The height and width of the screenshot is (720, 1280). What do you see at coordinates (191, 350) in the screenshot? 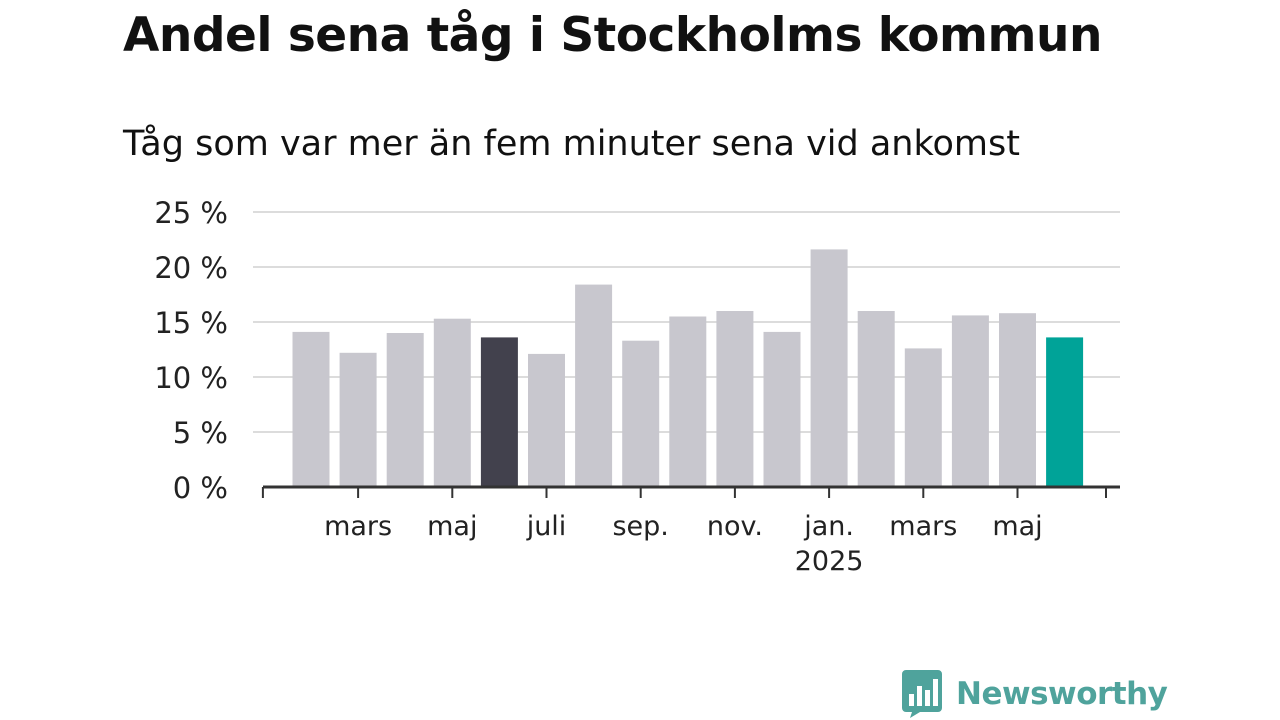
I see `y-axis-tick-labels: 0 % 5 % 10 % 15 % 20 % 25 %` at bounding box center [191, 350].